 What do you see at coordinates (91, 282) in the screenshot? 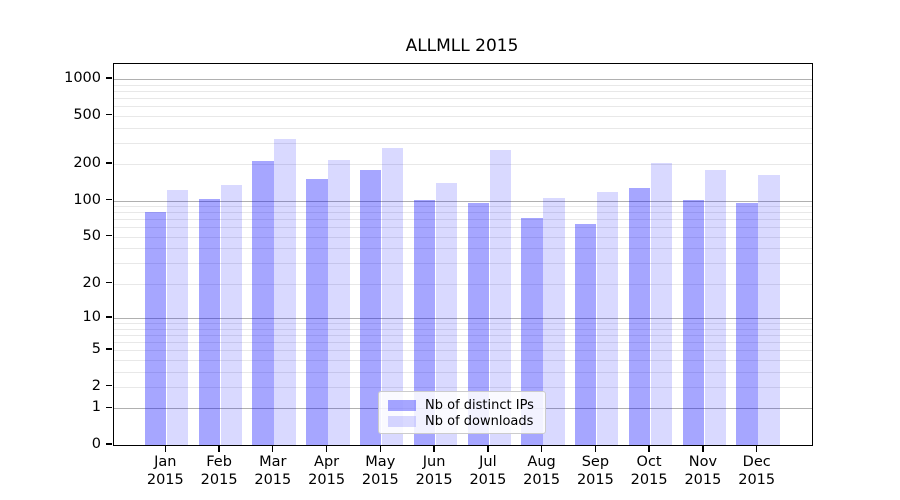
I see `y-axis-tick-label: 20` at bounding box center [91, 282].